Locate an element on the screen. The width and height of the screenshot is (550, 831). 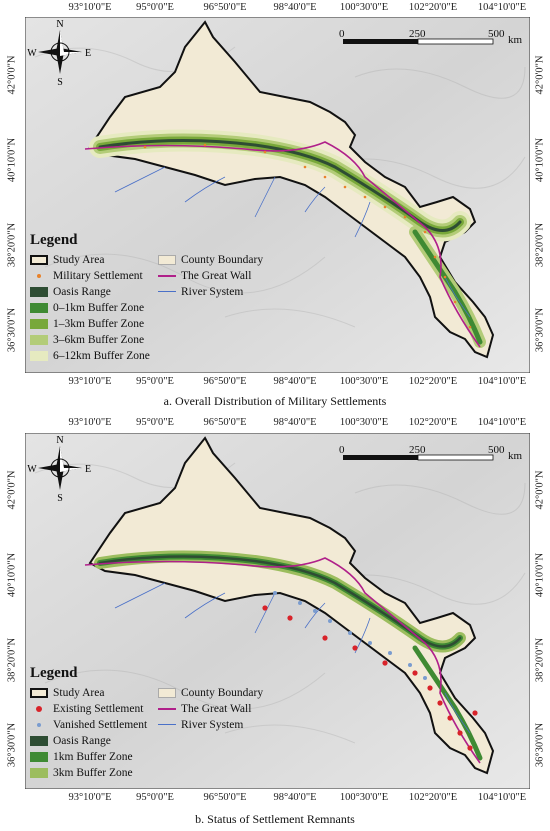
legend-item-existing-settlement: Existing Settlement is located at coordinates (86, 709).